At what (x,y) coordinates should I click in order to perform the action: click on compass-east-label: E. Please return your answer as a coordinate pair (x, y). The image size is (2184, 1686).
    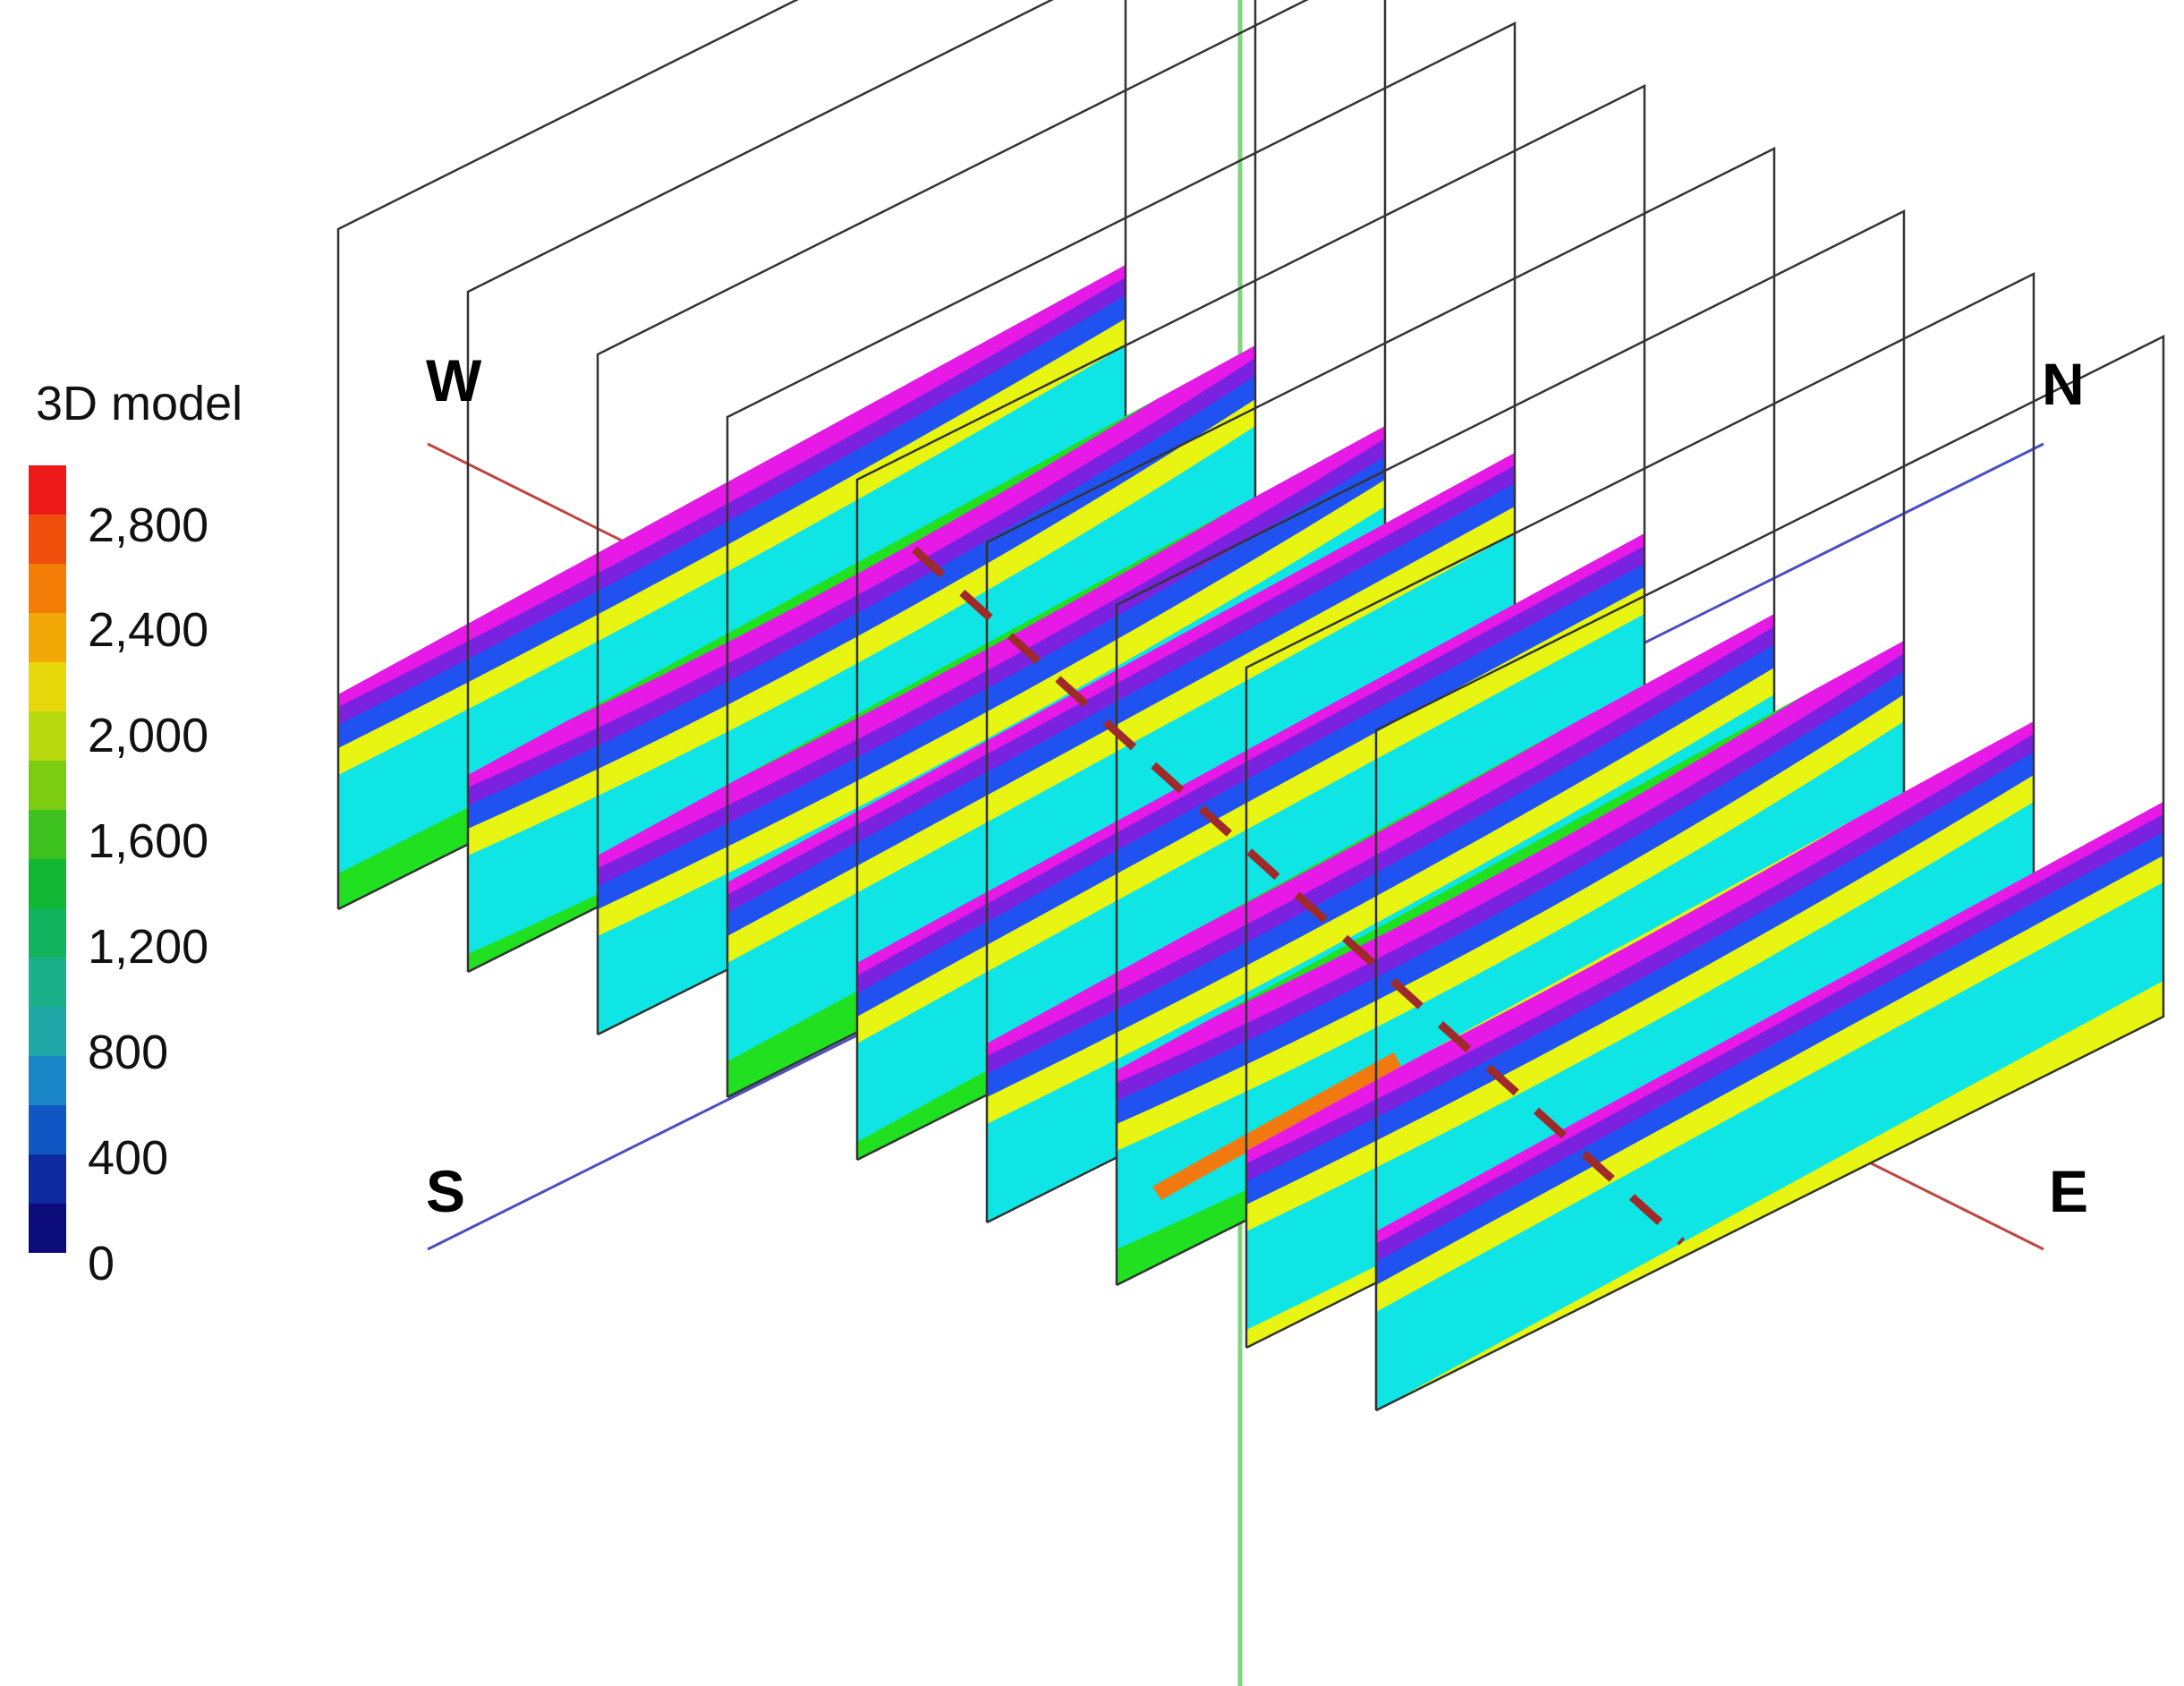
    Looking at the image, I should click on (2068, 1191).